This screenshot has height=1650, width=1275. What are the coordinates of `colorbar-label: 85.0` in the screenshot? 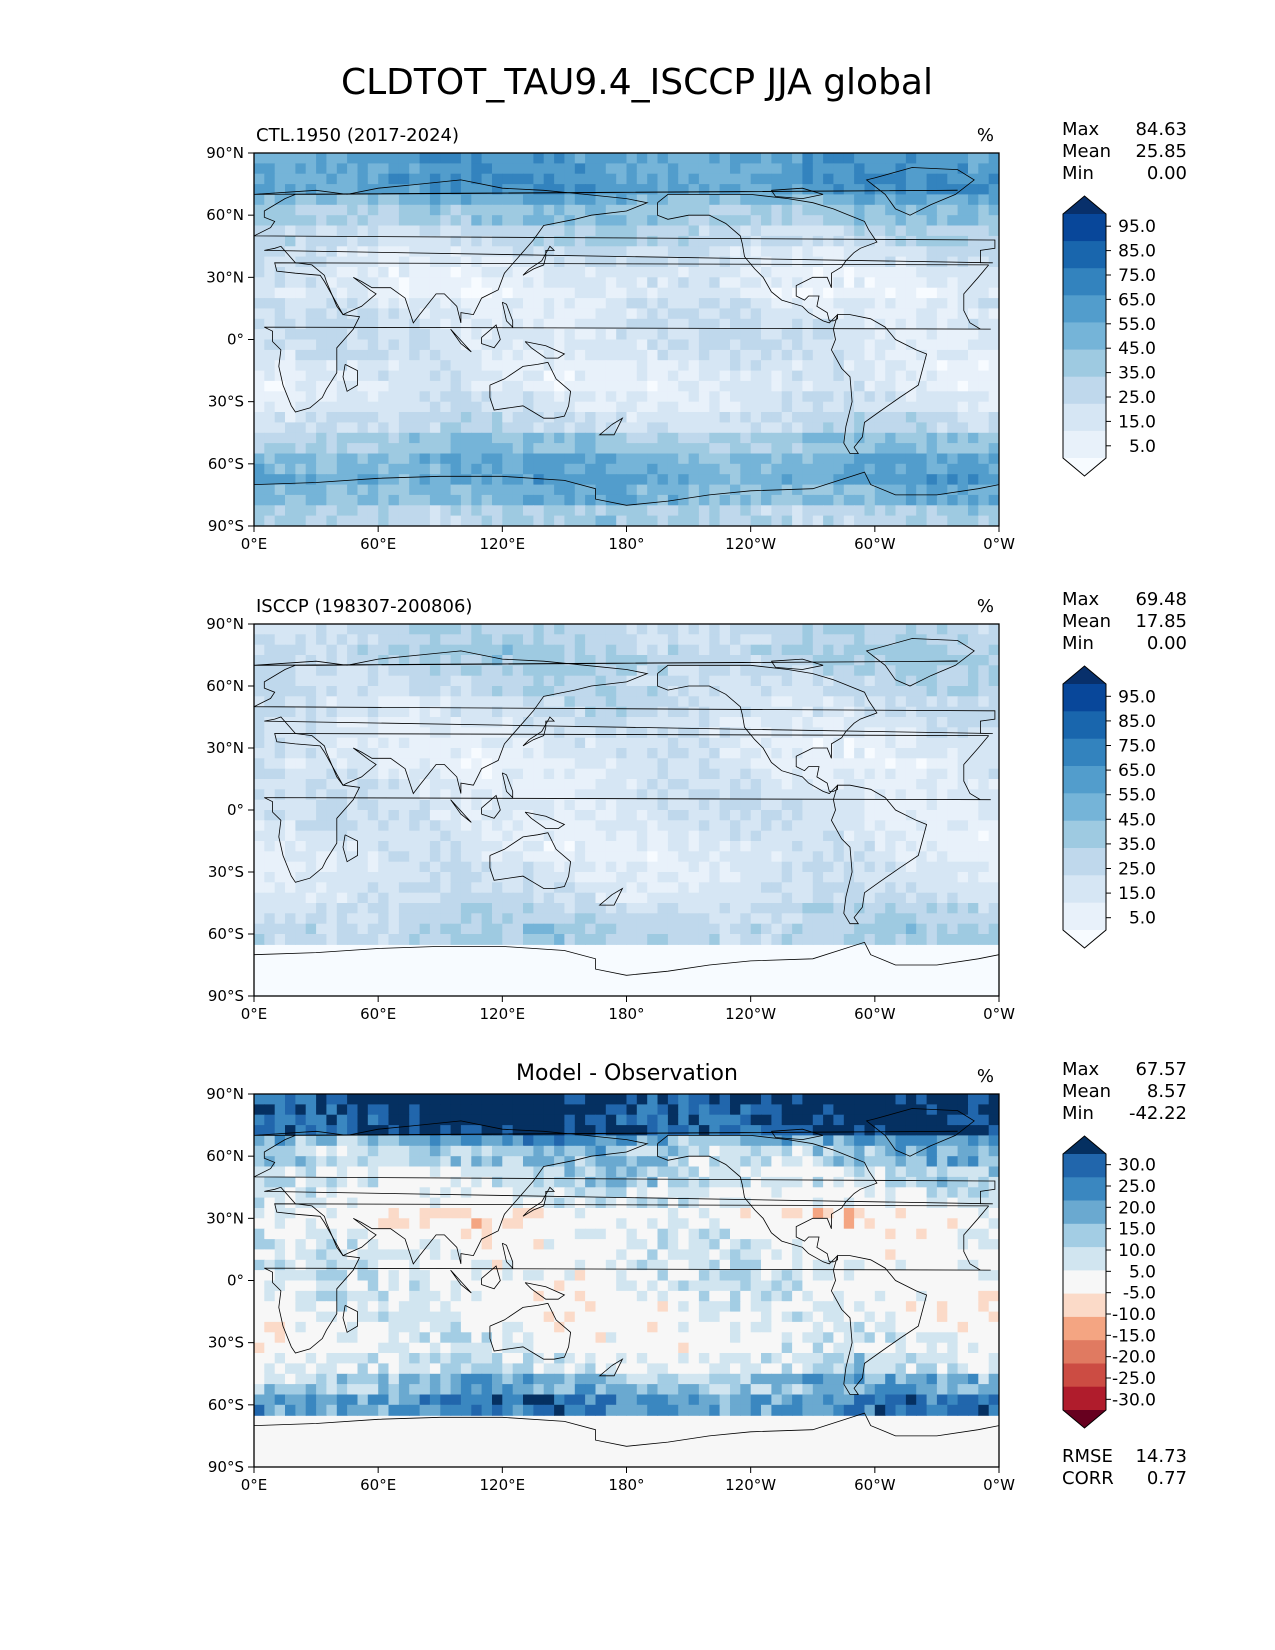 It's located at (1137, 252).